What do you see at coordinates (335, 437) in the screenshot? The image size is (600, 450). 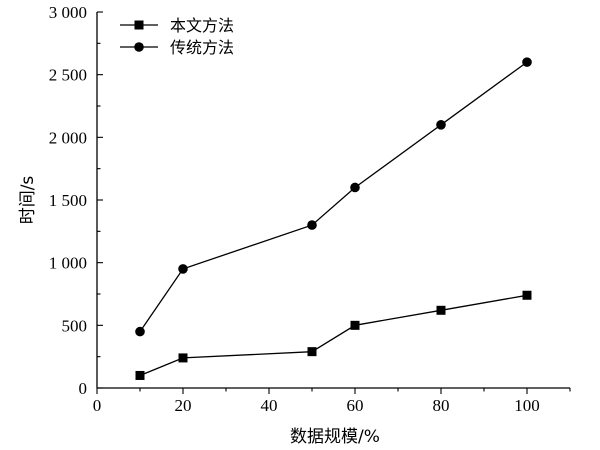 I see `x-axis-title: 数据规模/%` at bounding box center [335, 437].